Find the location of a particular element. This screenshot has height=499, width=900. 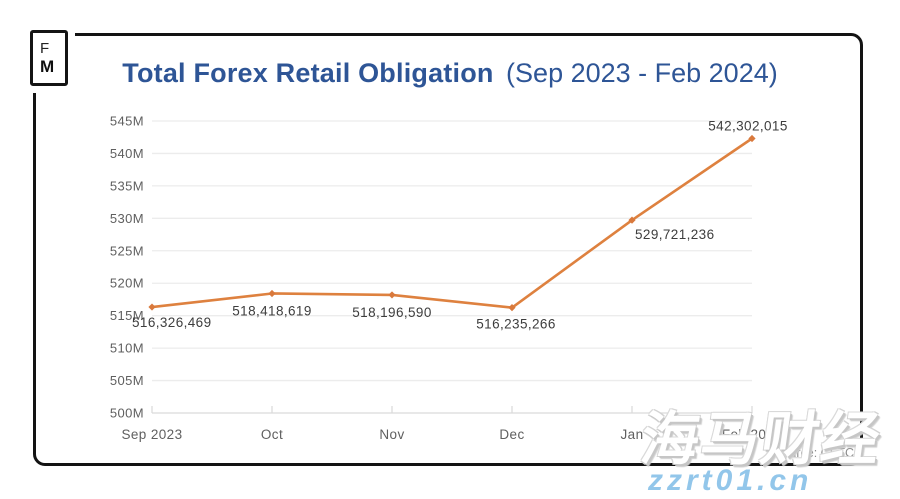

chart-subtitle: (Sep 2023 - Feb 2024) is located at coordinates (642, 73).